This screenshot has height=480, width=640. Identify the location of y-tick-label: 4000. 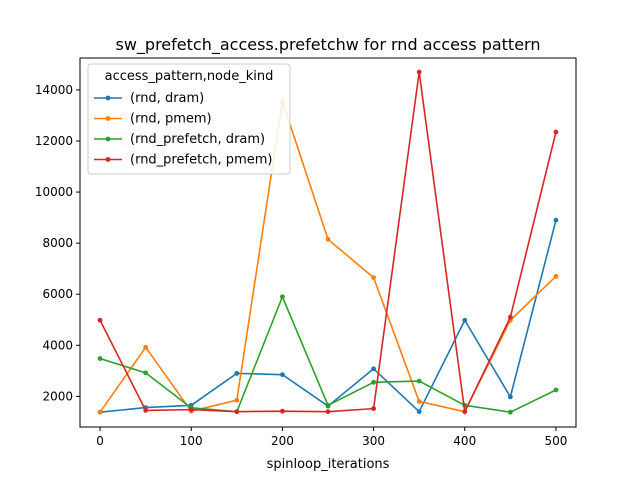
(57, 345).